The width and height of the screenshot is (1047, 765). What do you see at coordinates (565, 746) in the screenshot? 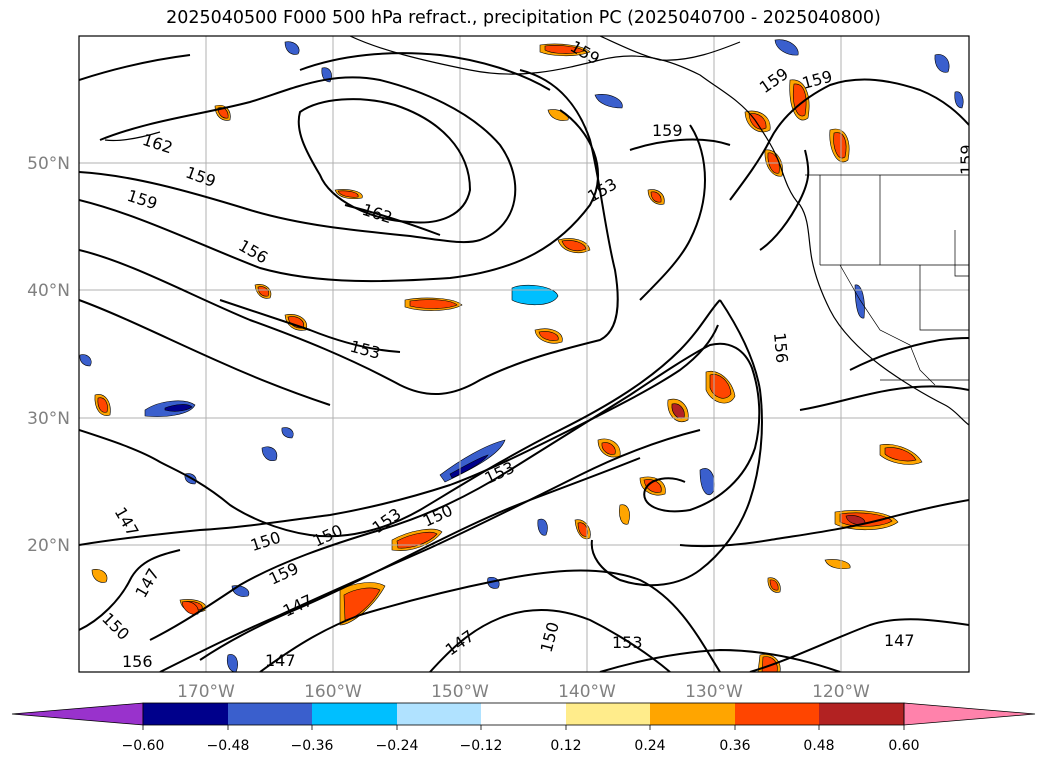
I see `colorbar-tick-label: 0.12` at bounding box center [565, 746].